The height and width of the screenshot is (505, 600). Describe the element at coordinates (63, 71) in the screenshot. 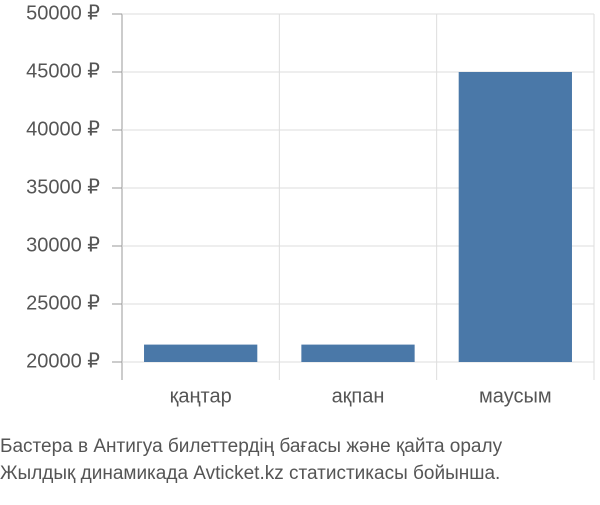

I see `y-tick-label: 45000 ₽` at that location.